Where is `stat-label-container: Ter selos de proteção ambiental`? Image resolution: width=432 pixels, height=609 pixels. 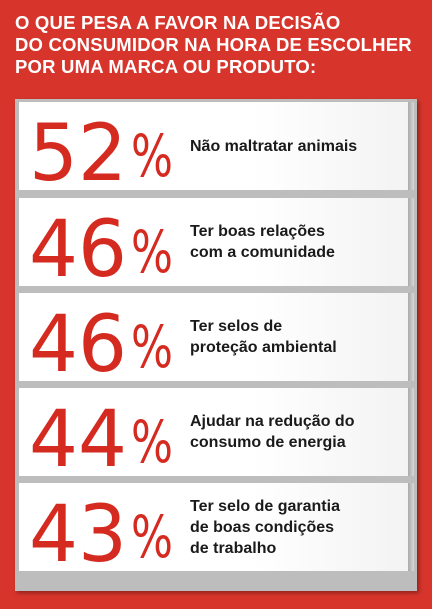
stat-label-container: Ter selos de proteção ambiental is located at coordinates (297, 337).